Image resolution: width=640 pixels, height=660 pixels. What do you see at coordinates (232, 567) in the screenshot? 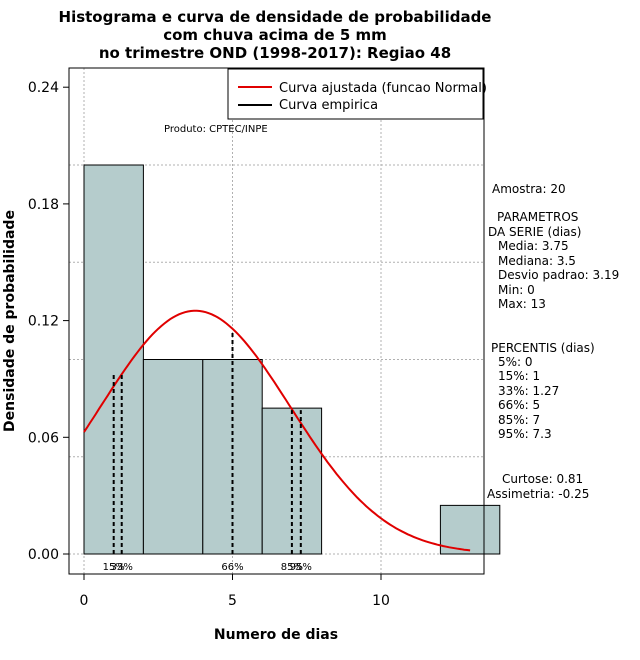
I see `percentile-label: 66%` at bounding box center [232, 567].